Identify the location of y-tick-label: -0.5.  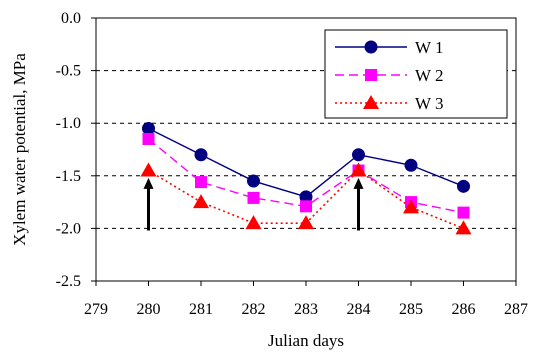
(68, 71).